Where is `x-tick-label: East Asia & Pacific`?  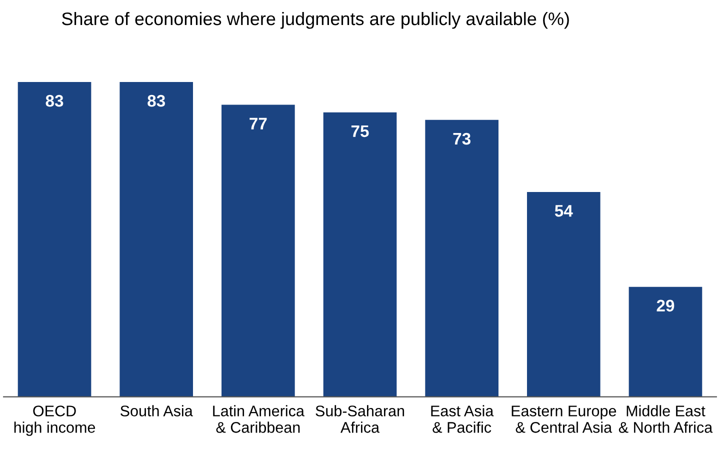 x-tick-label: East Asia & Pacific is located at coordinates (462, 419).